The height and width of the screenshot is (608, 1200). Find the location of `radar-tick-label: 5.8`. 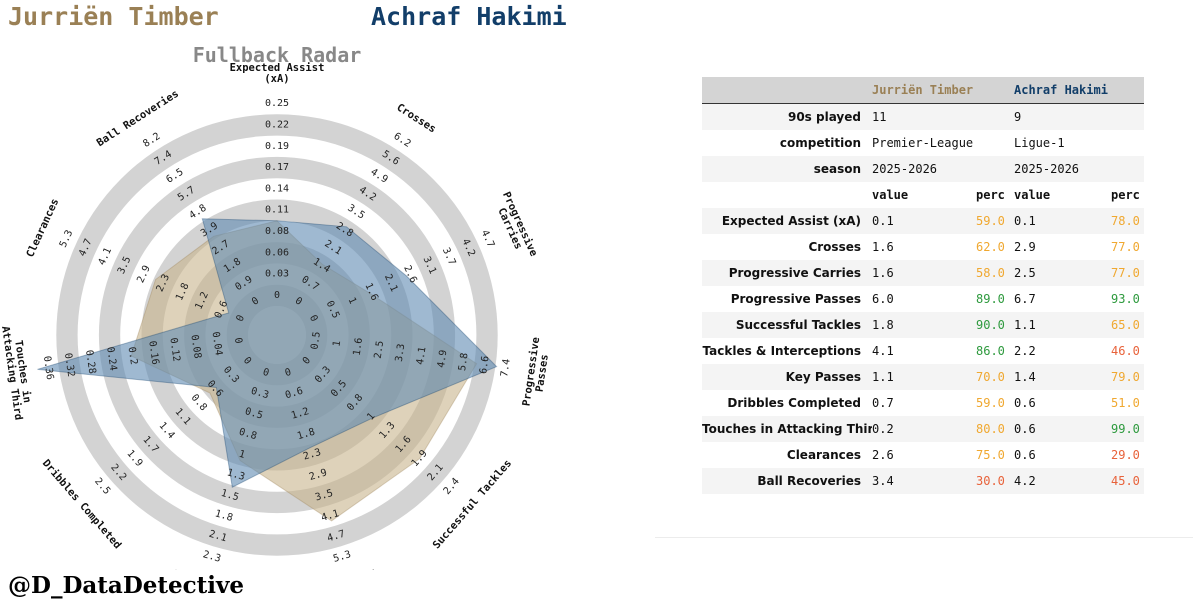

radar-tick-label: 5.8 is located at coordinates (463, 361).